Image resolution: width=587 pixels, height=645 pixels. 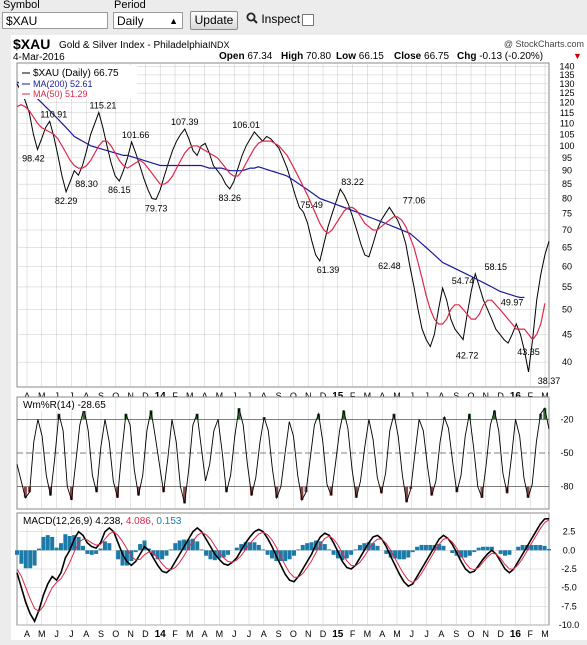 What do you see at coordinates (566, 453) in the screenshot?
I see `wpr-ytick-label: -50` at bounding box center [566, 453].